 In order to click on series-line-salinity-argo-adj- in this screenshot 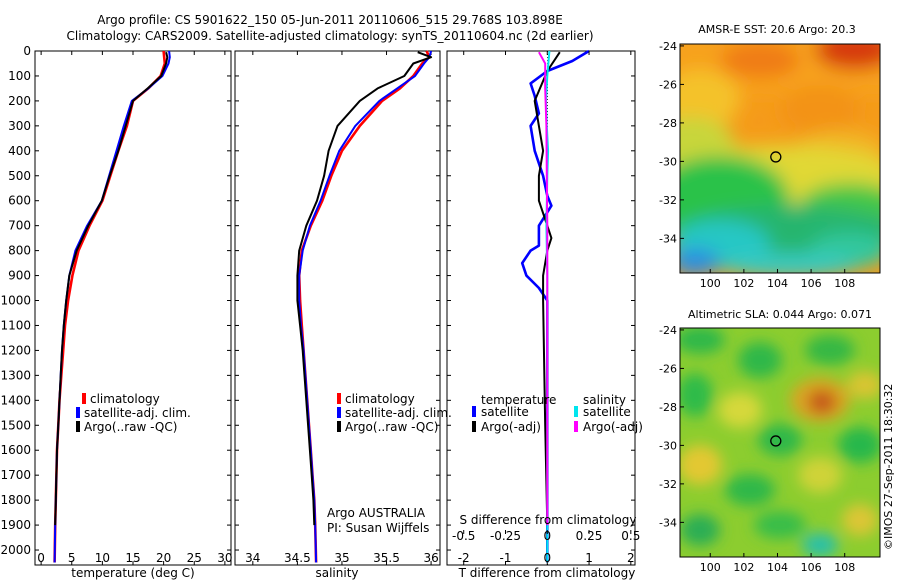, I will do `click(543, 288)`.